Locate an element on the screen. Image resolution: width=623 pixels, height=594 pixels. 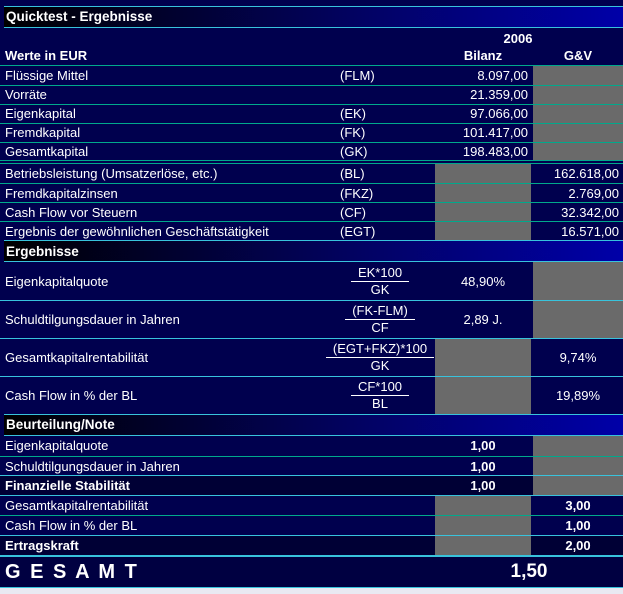
row-code: (EK) is located at coordinates (353, 114).